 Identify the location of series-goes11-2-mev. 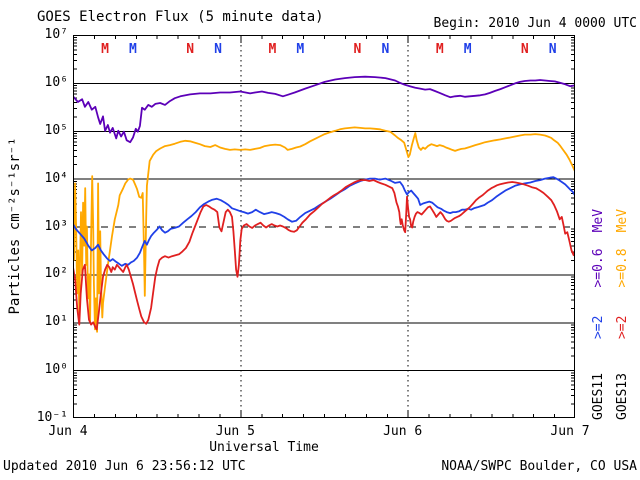
(324, 221).